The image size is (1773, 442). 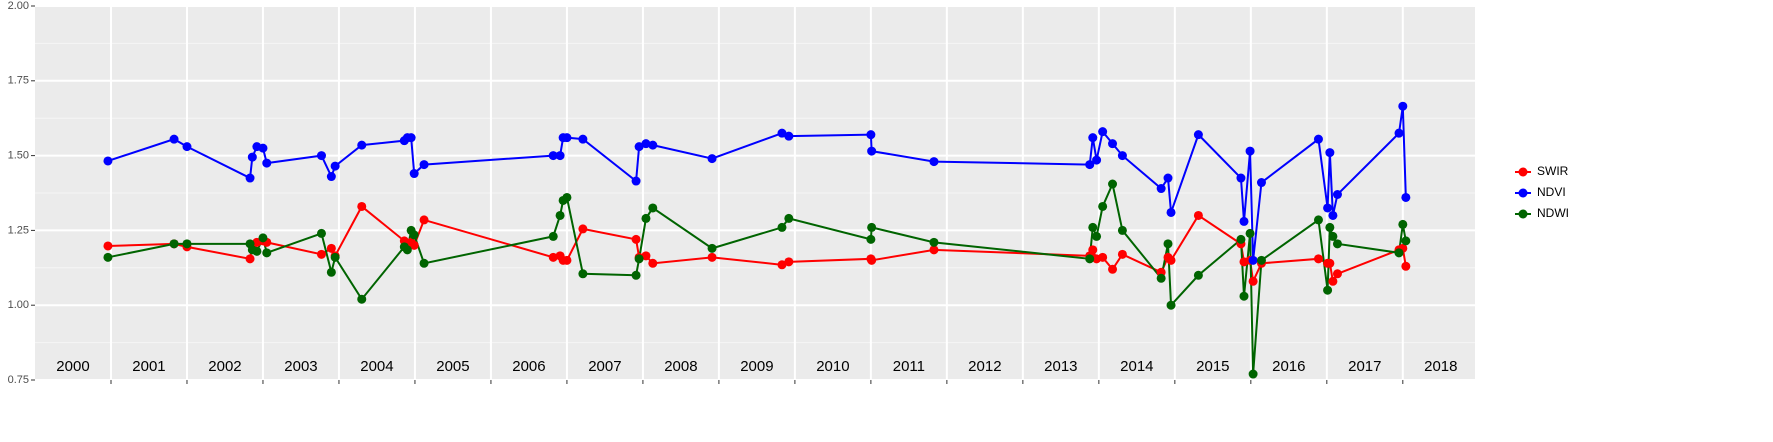 What do you see at coordinates (1440, 366) in the screenshot?
I see `year-label: 2018` at bounding box center [1440, 366].